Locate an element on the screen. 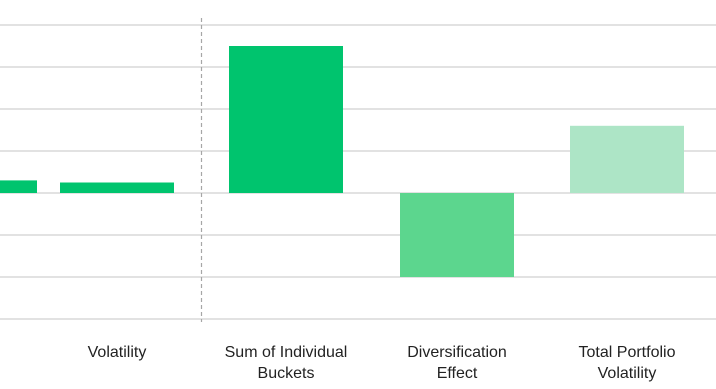 The height and width of the screenshot is (389, 716). category-label-total-portfolio-volatility: Total Portfolio Volatility is located at coordinates (627, 363).